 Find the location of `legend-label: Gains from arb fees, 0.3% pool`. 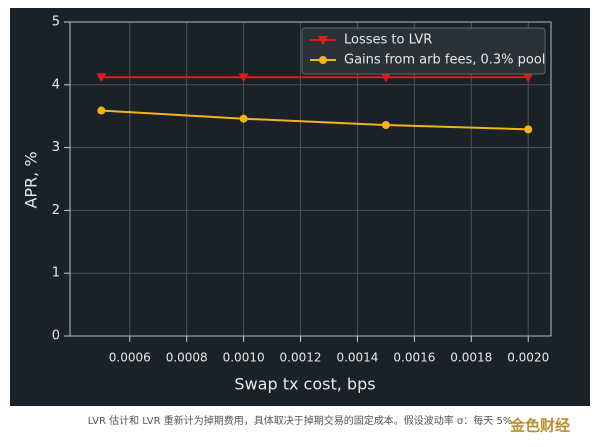

legend-label: Gains from arb fees, 0.3% pool is located at coordinates (444, 60).